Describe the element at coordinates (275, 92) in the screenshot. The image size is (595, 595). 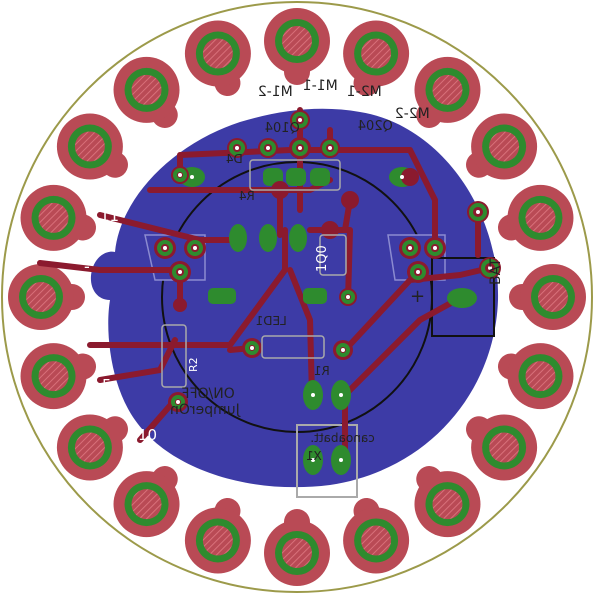
I see `label-m1-2: M1-2` at that location.